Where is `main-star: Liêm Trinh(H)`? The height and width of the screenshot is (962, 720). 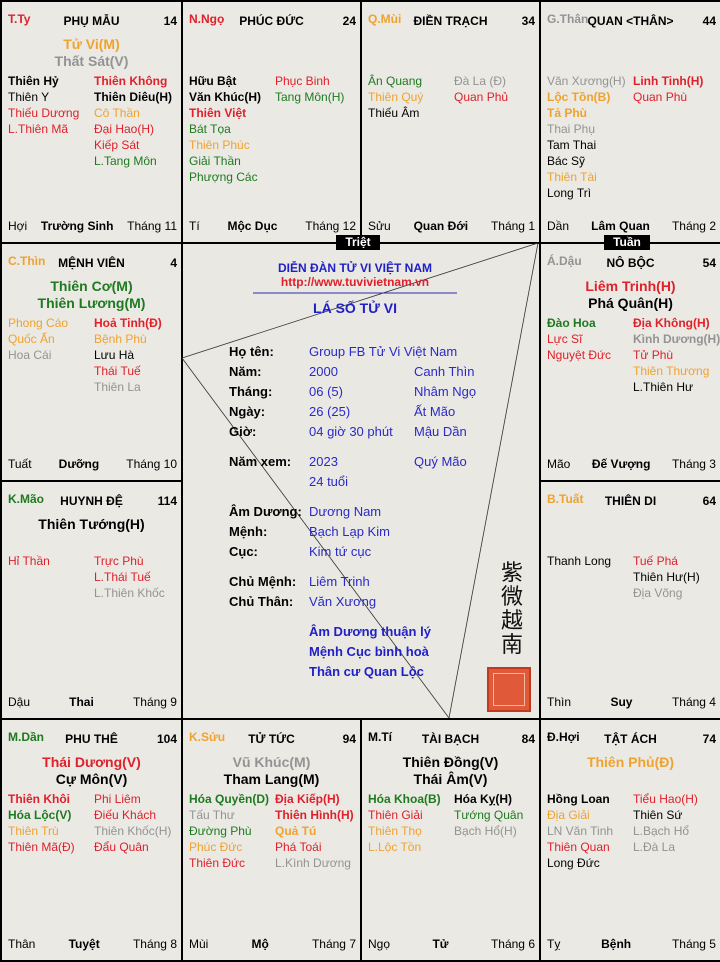
main-star: Liêm Trinh(H) is located at coordinates (630, 286).